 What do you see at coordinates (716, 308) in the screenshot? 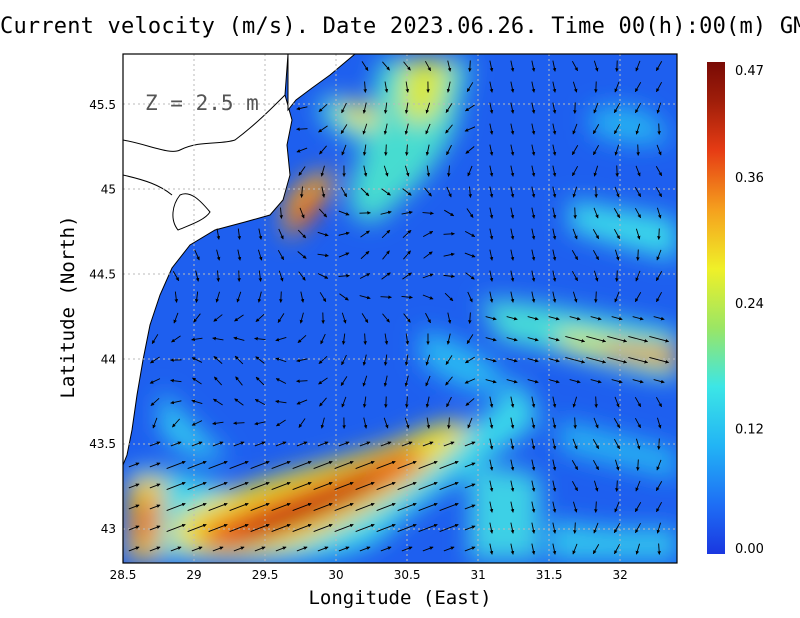
I see `colorbar-gradient` at bounding box center [716, 308].